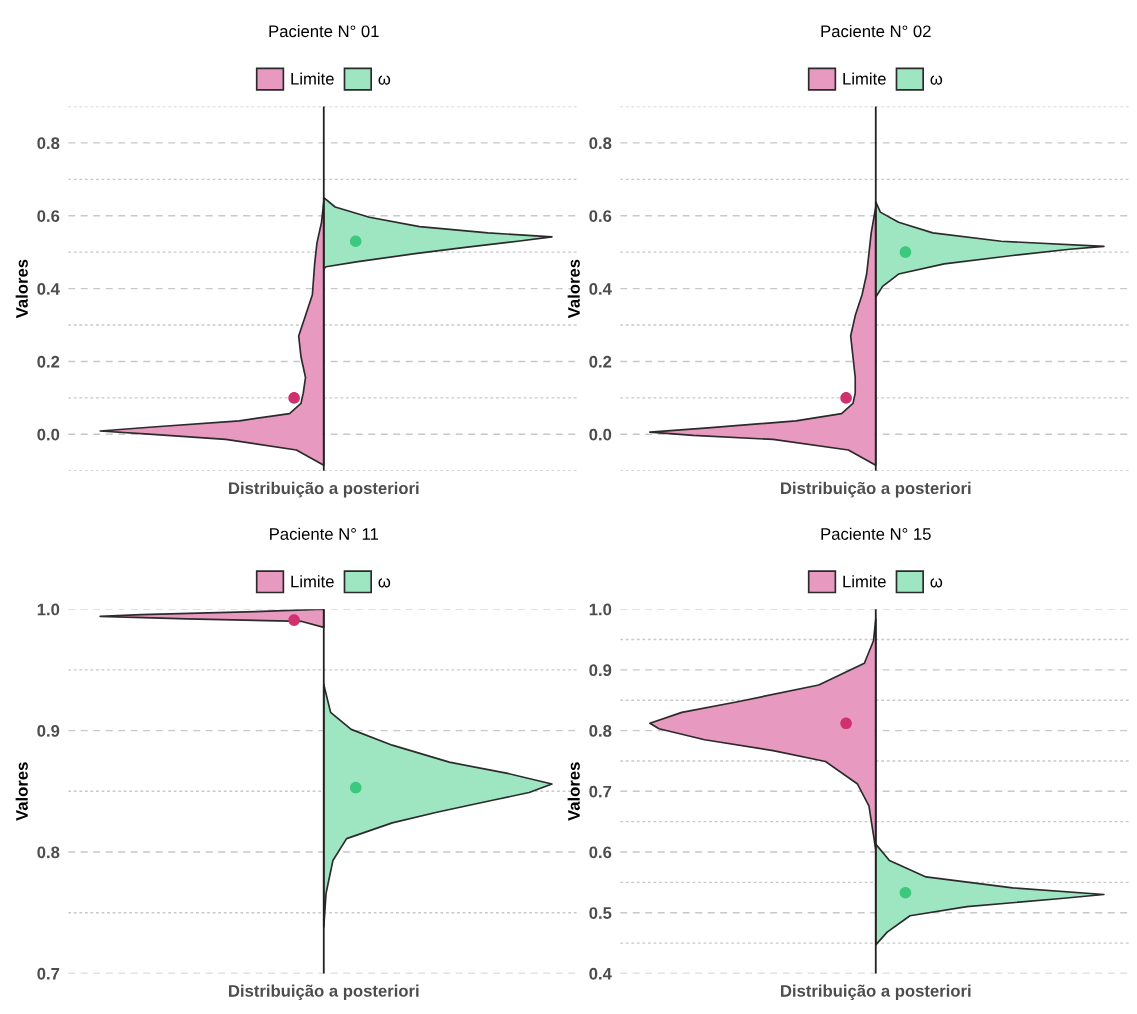 Image resolution: width=1137 pixels, height=1014 pixels. What do you see at coordinates (876, 533) in the screenshot?
I see `chart-title: Paciente N° 15` at bounding box center [876, 533].